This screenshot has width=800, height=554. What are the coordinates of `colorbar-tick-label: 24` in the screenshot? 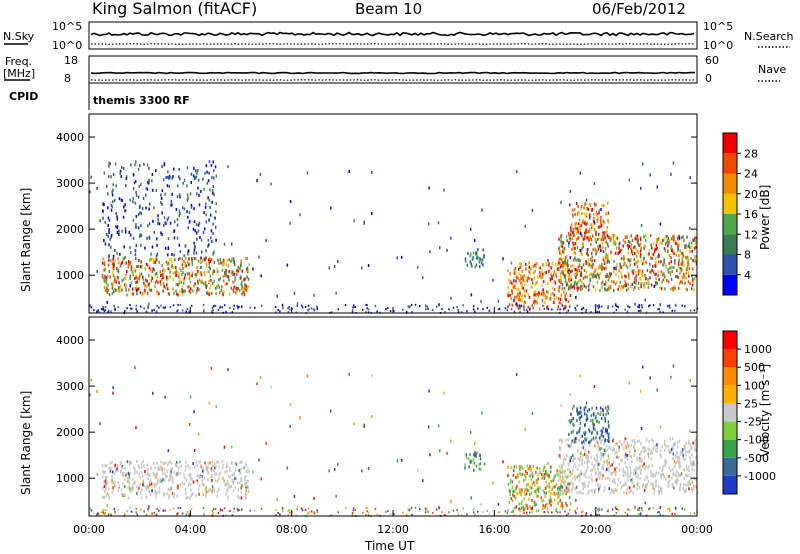 It's located at (751, 174).